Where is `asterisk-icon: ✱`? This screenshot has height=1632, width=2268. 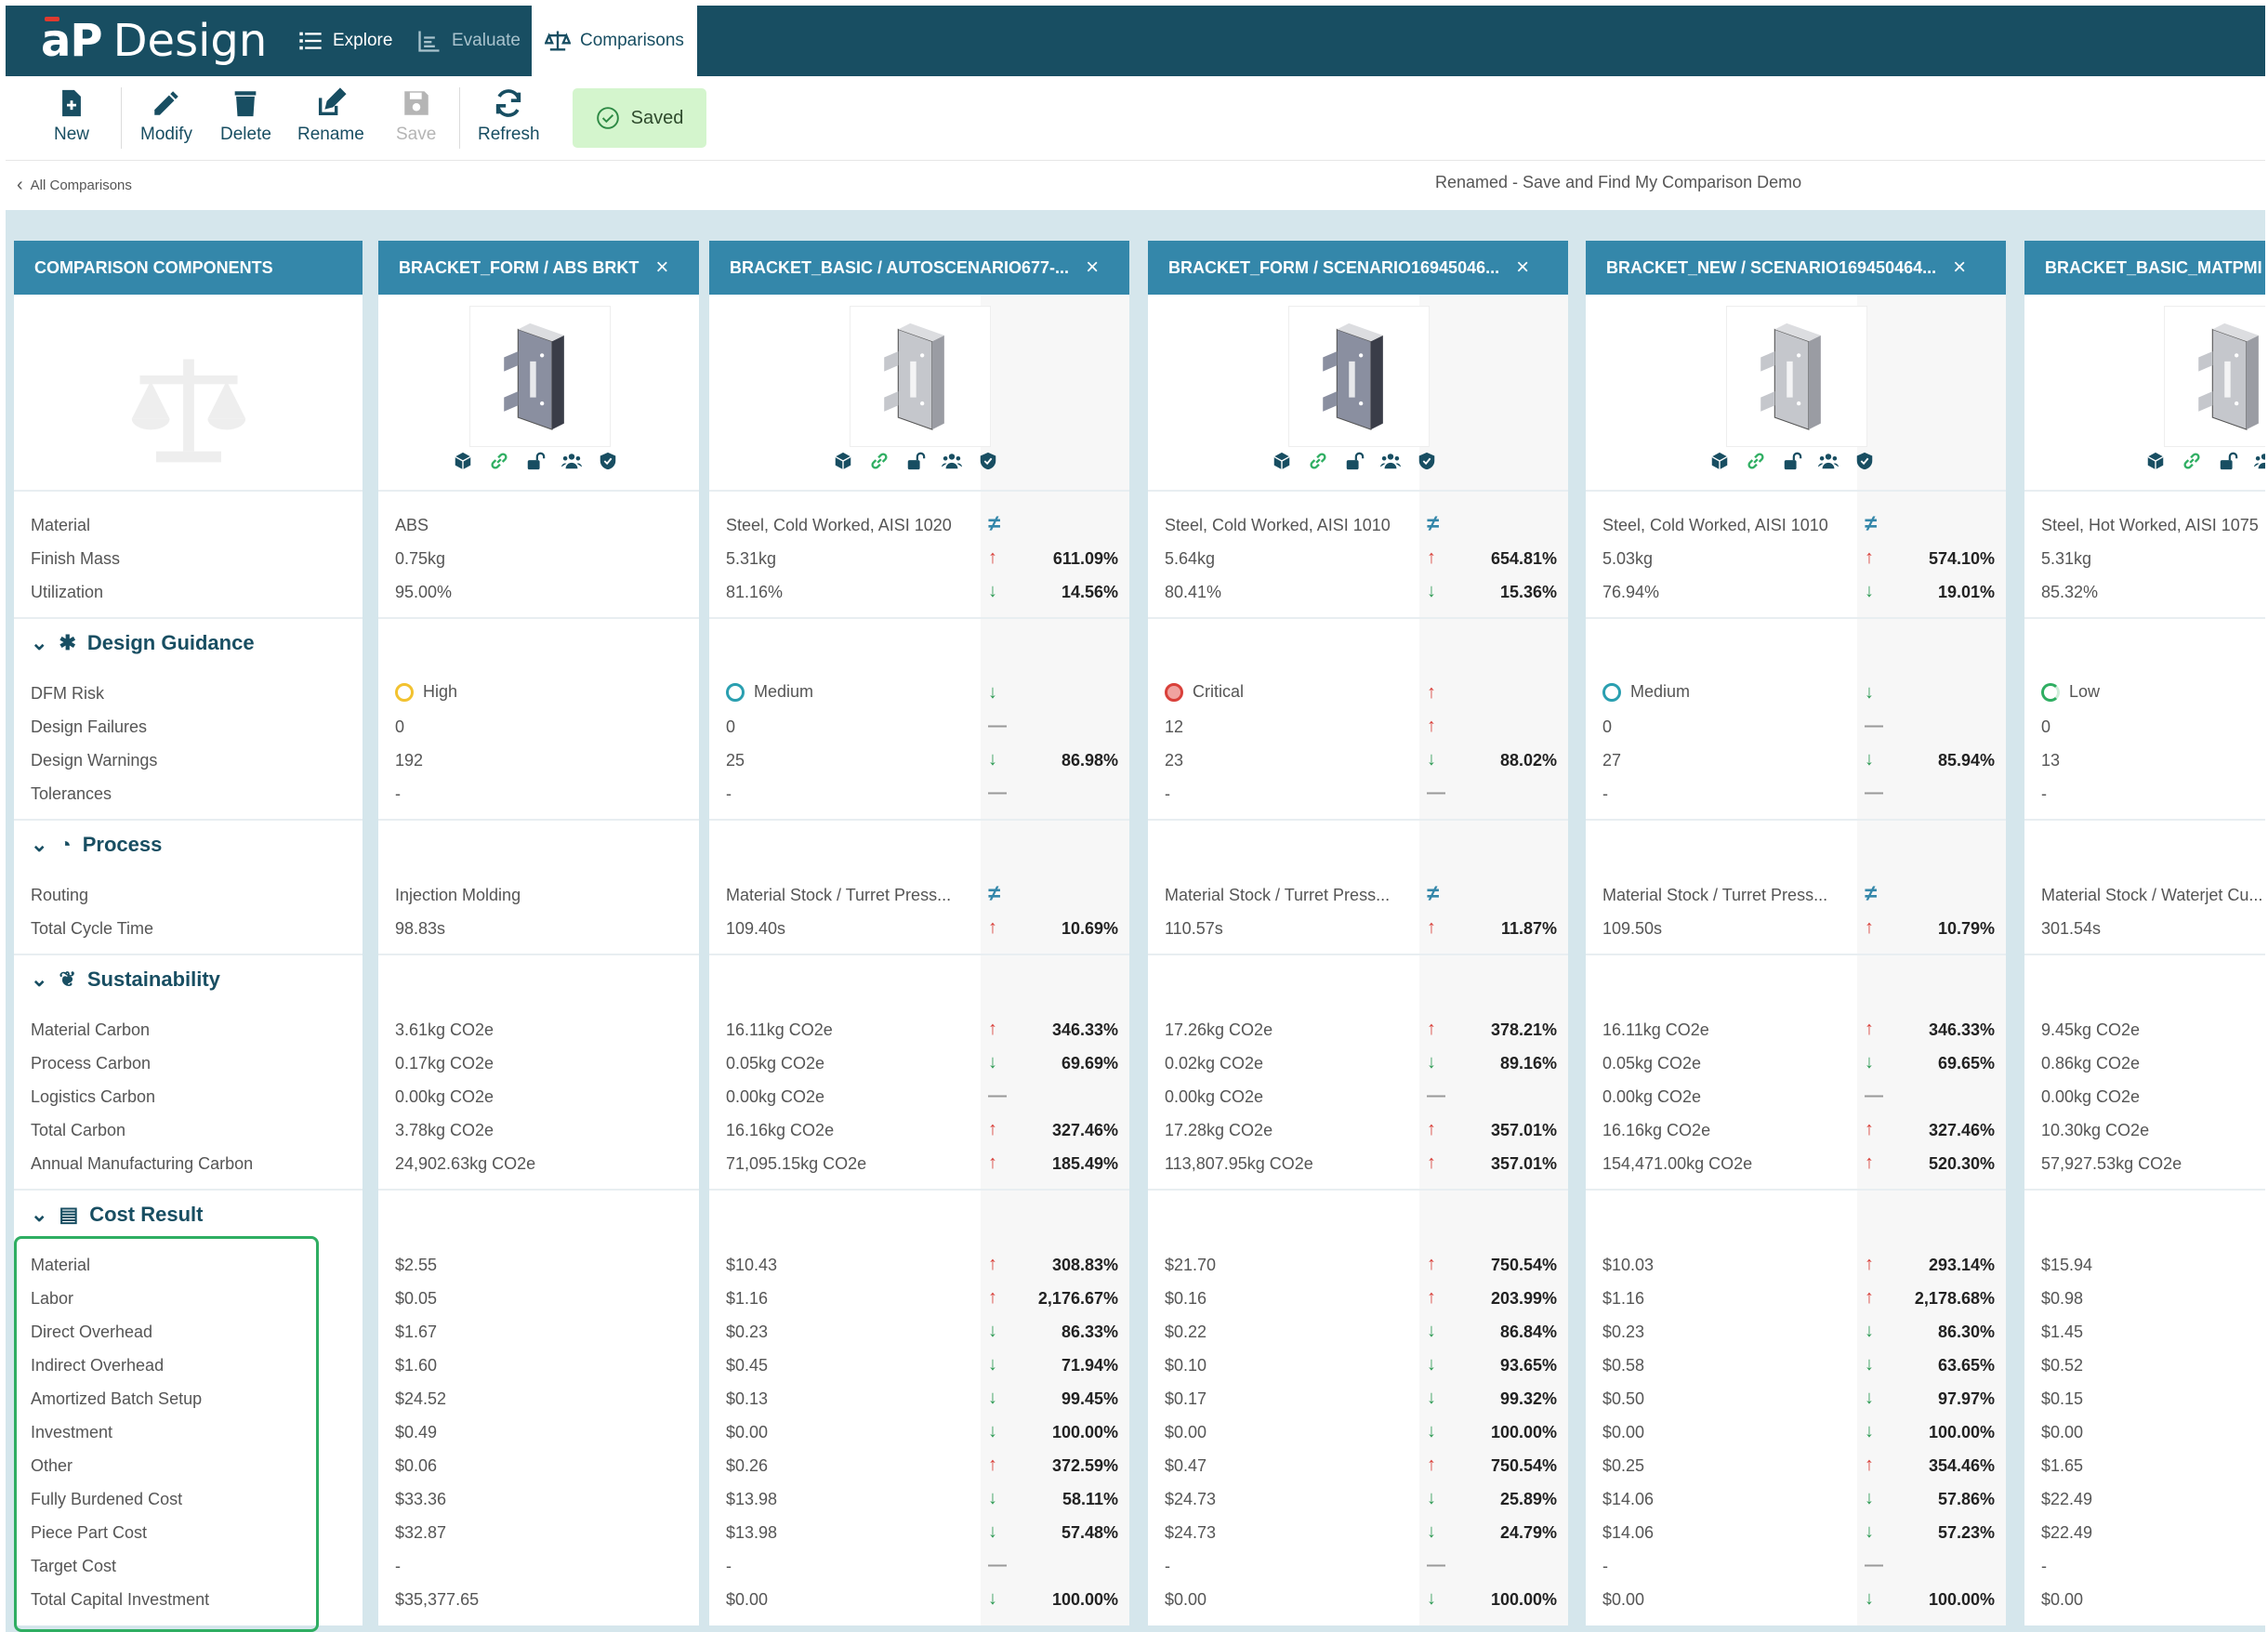
asterisk-icon: ✱ is located at coordinates (67, 642).